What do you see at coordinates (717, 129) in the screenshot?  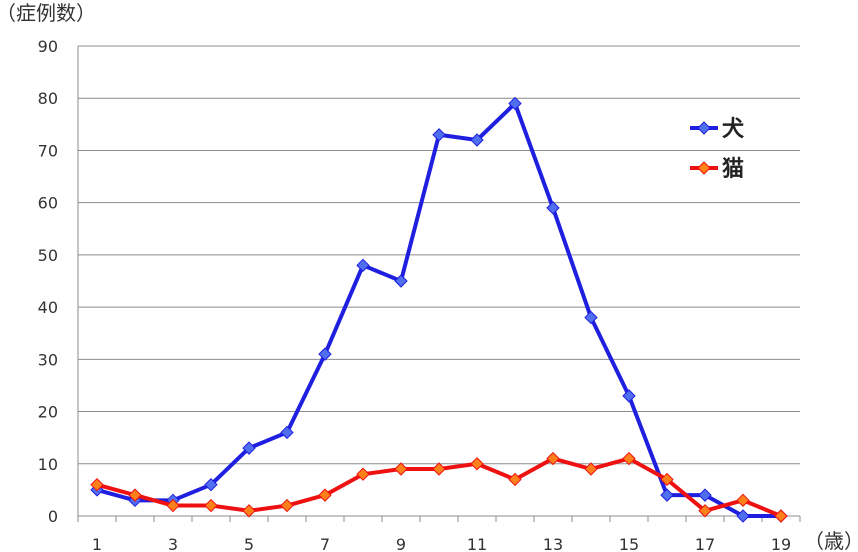 I see `legend-item-0: 犬` at bounding box center [717, 129].